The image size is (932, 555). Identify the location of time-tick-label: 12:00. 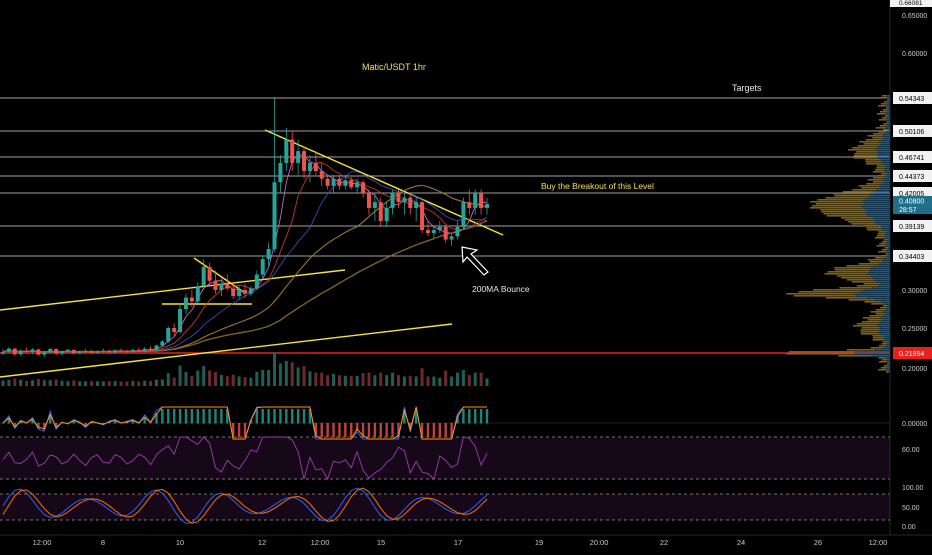
(878, 542).